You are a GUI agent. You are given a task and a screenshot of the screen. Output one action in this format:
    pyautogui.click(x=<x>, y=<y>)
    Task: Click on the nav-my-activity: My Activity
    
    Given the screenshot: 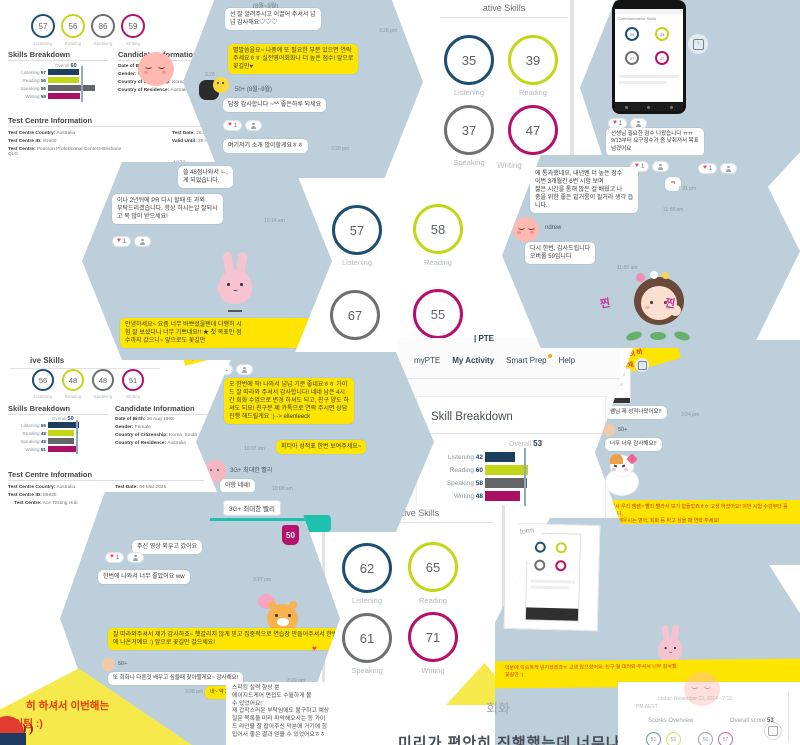 What is the action you would take?
    pyautogui.click(x=473, y=360)
    